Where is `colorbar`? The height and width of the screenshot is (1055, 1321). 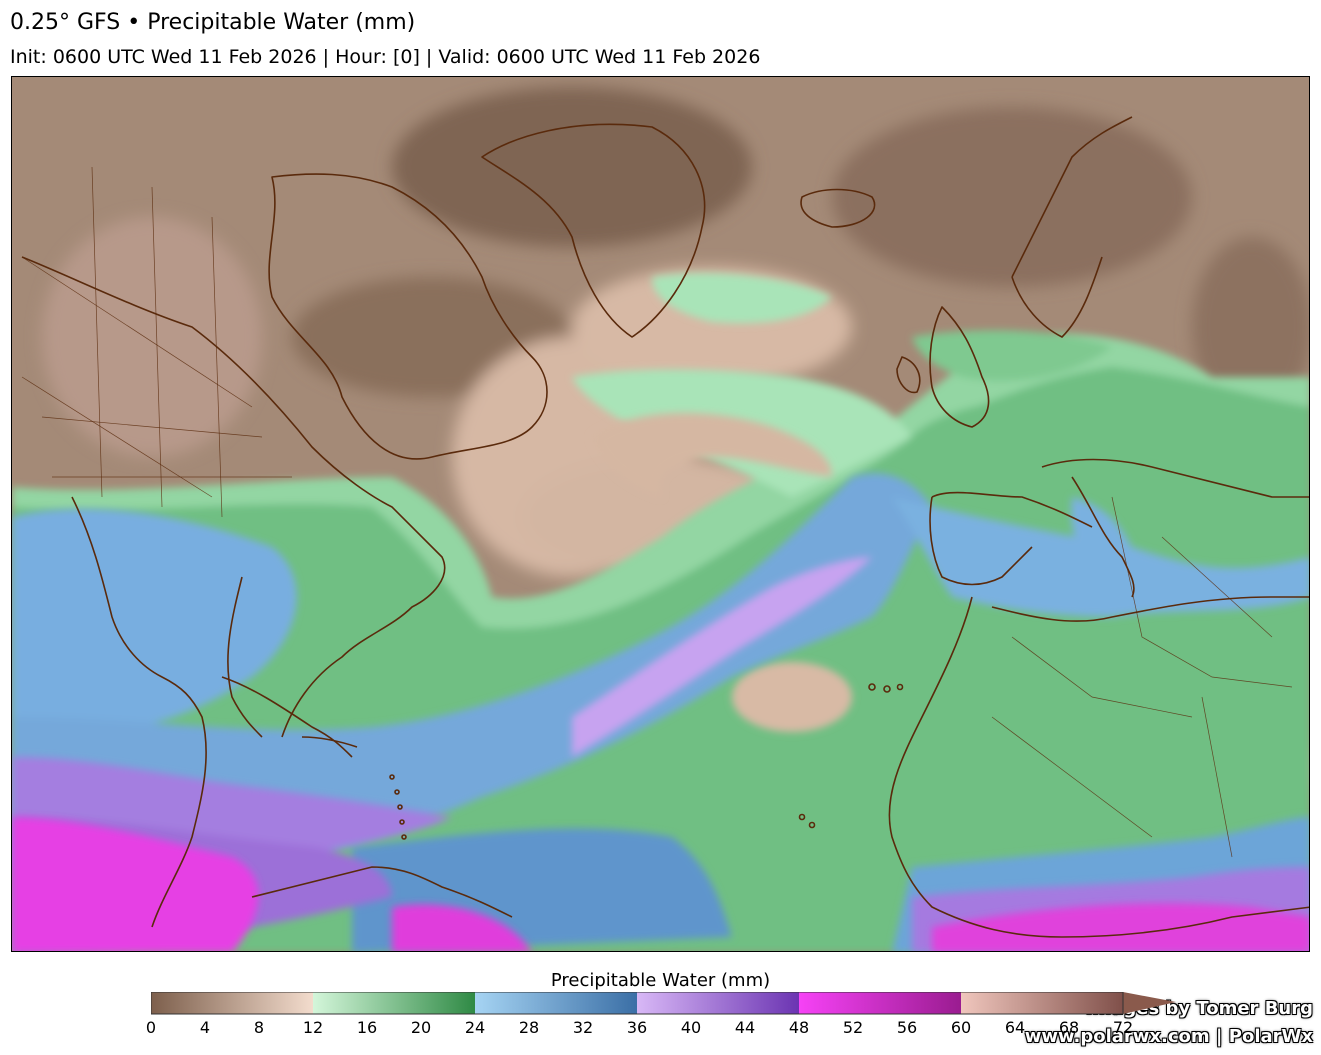 colorbar is located at coordinates (663, 1003).